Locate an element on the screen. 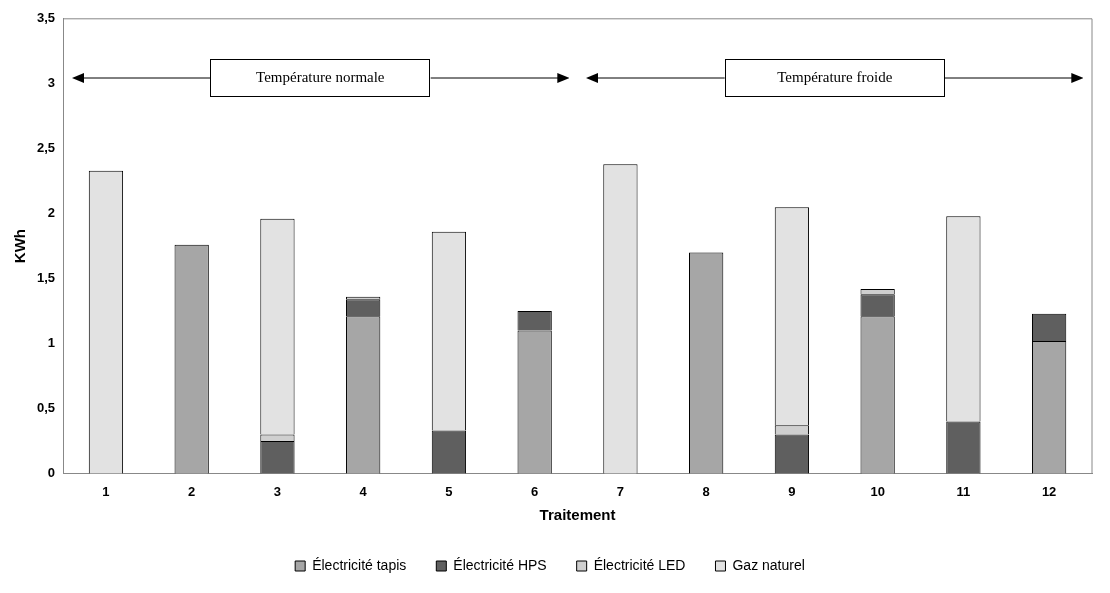 This screenshot has height=593, width=1110. y-tick-label: 0 is located at coordinates (51, 472).